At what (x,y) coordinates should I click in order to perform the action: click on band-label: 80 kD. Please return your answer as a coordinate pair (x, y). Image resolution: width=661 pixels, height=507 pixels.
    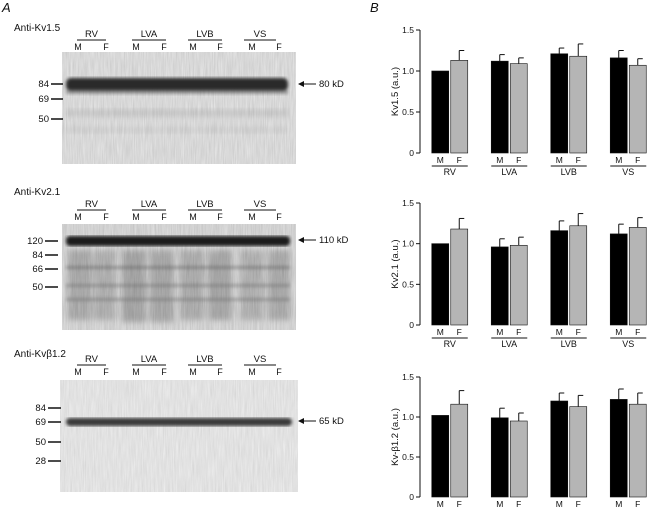
    Looking at the image, I should click on (331, 84).